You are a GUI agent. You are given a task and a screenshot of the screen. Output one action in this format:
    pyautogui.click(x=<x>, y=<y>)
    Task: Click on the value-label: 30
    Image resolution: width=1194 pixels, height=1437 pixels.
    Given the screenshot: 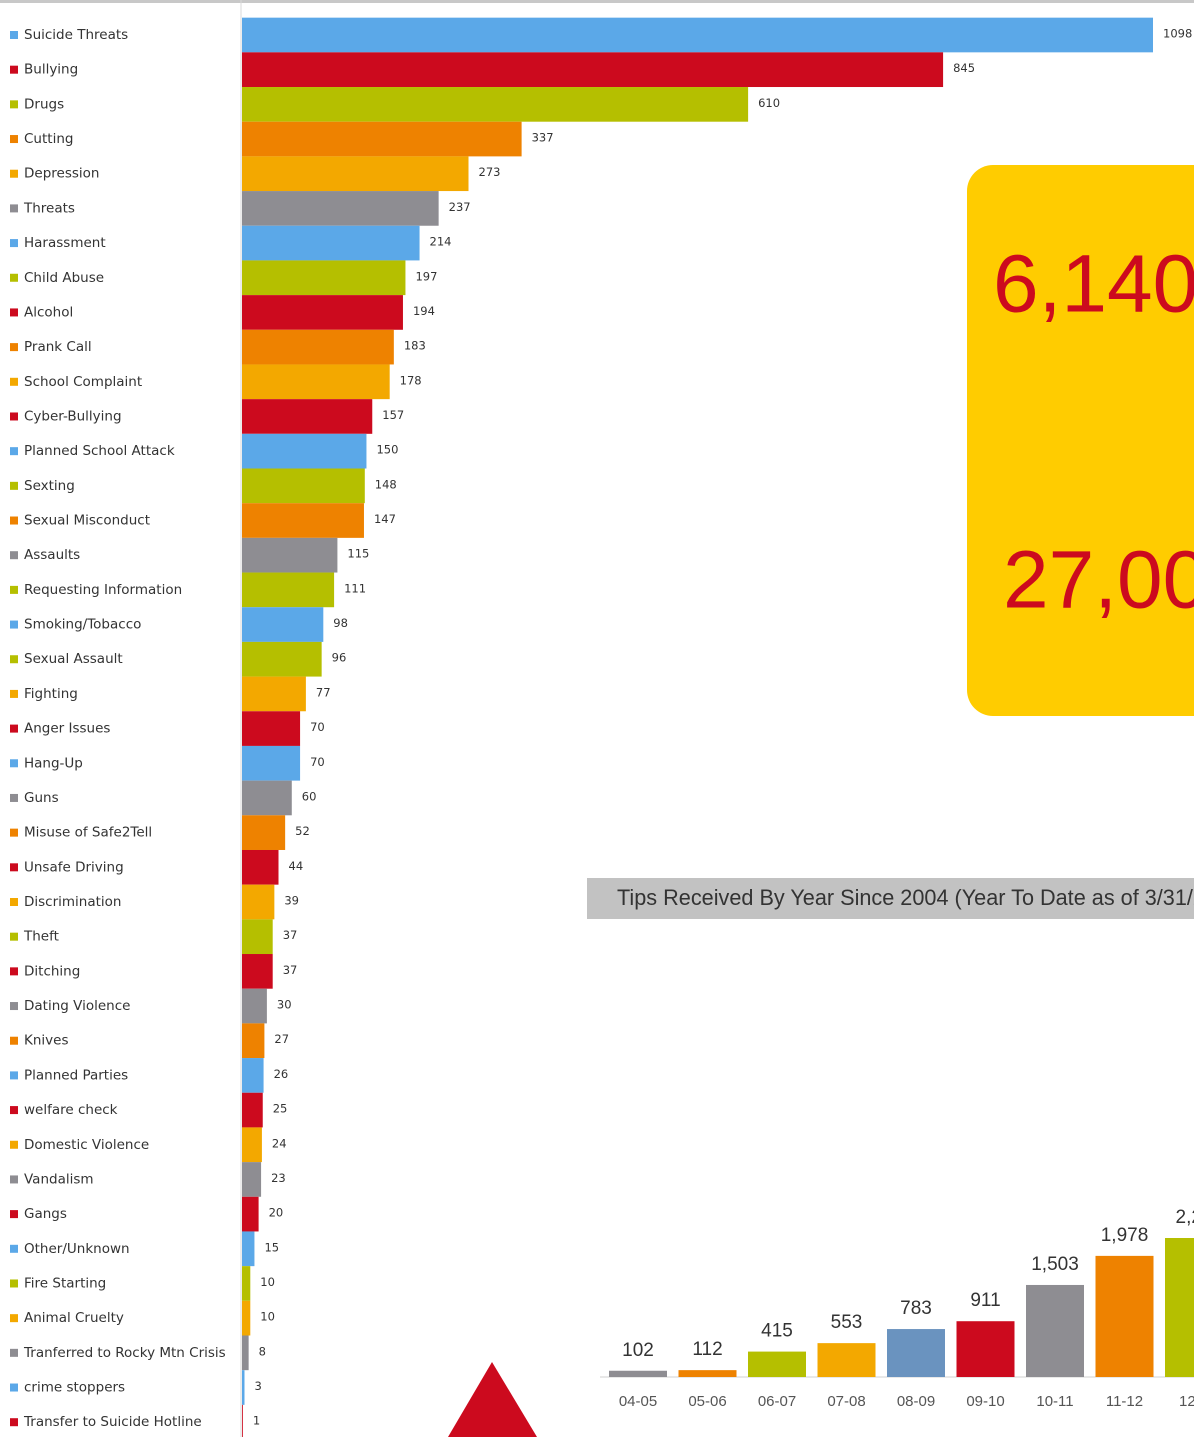 What is the action you would take?
    pyautogui.click(x=284, y=1005)
    